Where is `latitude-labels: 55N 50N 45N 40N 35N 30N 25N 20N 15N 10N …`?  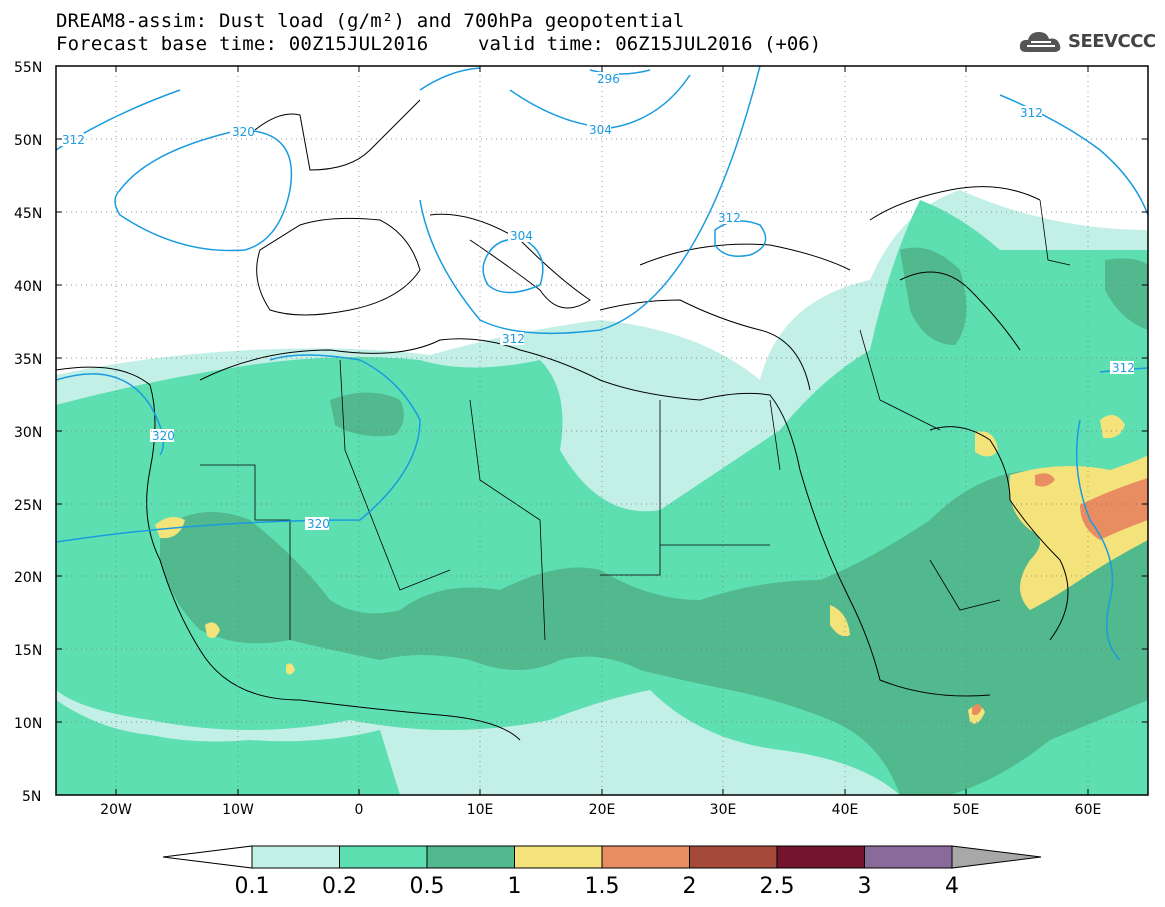 latitude-labels: 55N 50N 45N 40N 35N 30N 25N 20N 15N 10N … is located at coordinates (28, 432).